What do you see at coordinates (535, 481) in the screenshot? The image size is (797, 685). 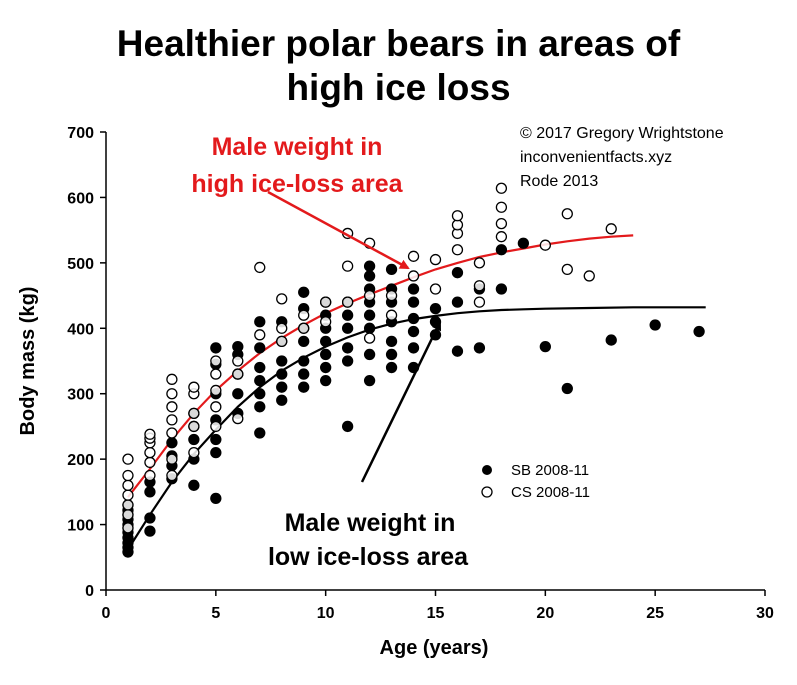 I see `legend: SB 2008-11 CS 2008-11` at bounding box center [535, 481].